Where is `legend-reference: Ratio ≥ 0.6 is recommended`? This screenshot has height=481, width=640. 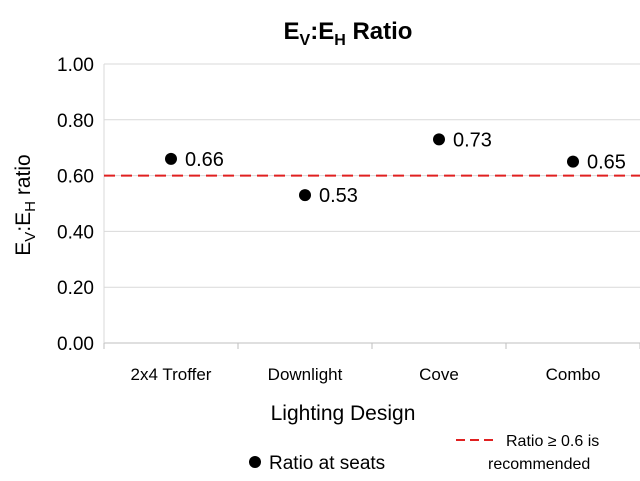 legend-reference: Ratio ≥ 0.6 is recommended is located at coordinates (527, 453).